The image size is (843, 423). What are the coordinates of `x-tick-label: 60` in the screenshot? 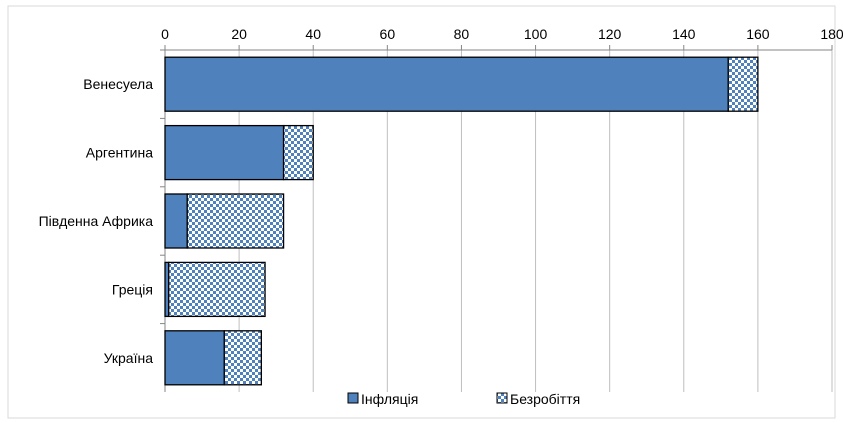 It's located at (388, 34).